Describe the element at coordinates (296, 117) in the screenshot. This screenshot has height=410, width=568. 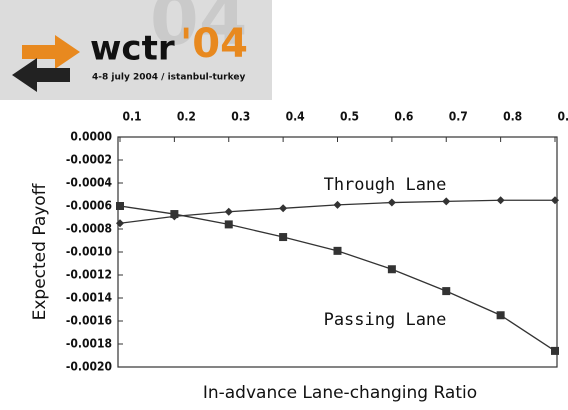
I see `x-tick-label: 0.4` at that location.